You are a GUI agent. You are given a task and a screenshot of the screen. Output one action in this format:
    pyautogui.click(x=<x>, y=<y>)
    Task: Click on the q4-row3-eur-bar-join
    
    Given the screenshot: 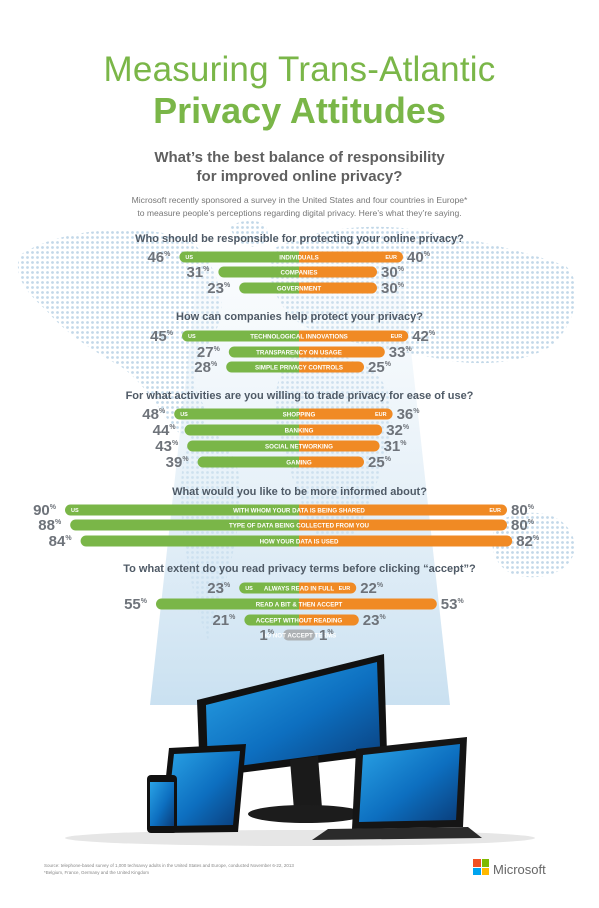 What is the action you would take?
    pyautogui.click(x=302, y=541)
    